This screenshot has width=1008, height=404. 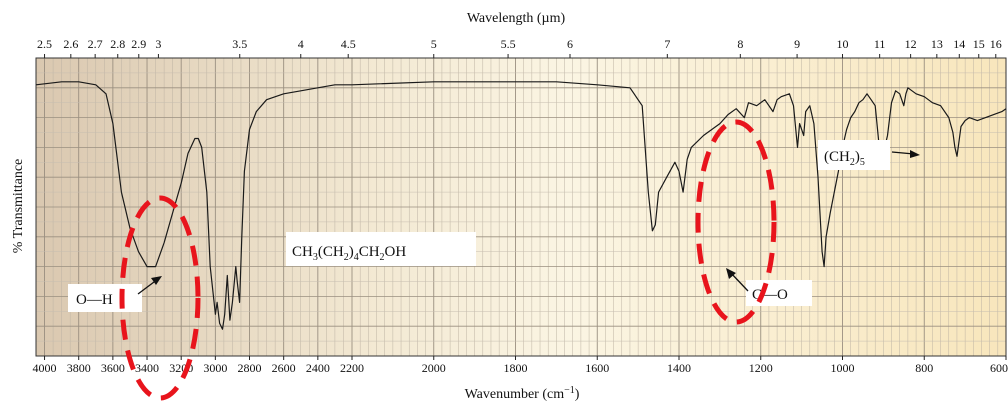 I want to click on wavenumber-tick-label: 1800, so click(x=516, y=368).